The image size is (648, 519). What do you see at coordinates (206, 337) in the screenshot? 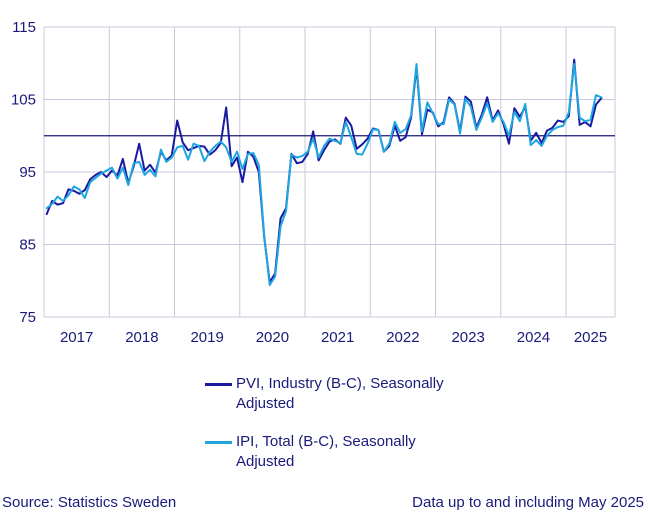
I see `x-tick-label: 2019` at bounding box center [206, 337].